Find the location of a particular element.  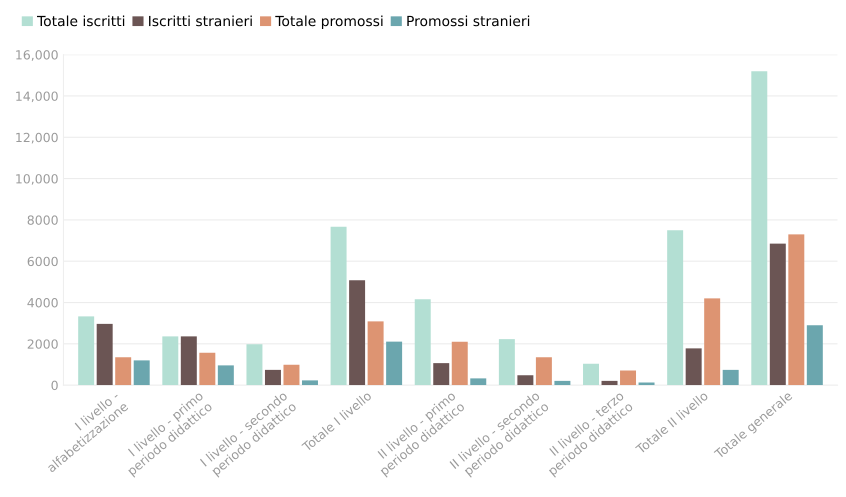

y-tick-label: 6000 is located at coordinates (43, 261).